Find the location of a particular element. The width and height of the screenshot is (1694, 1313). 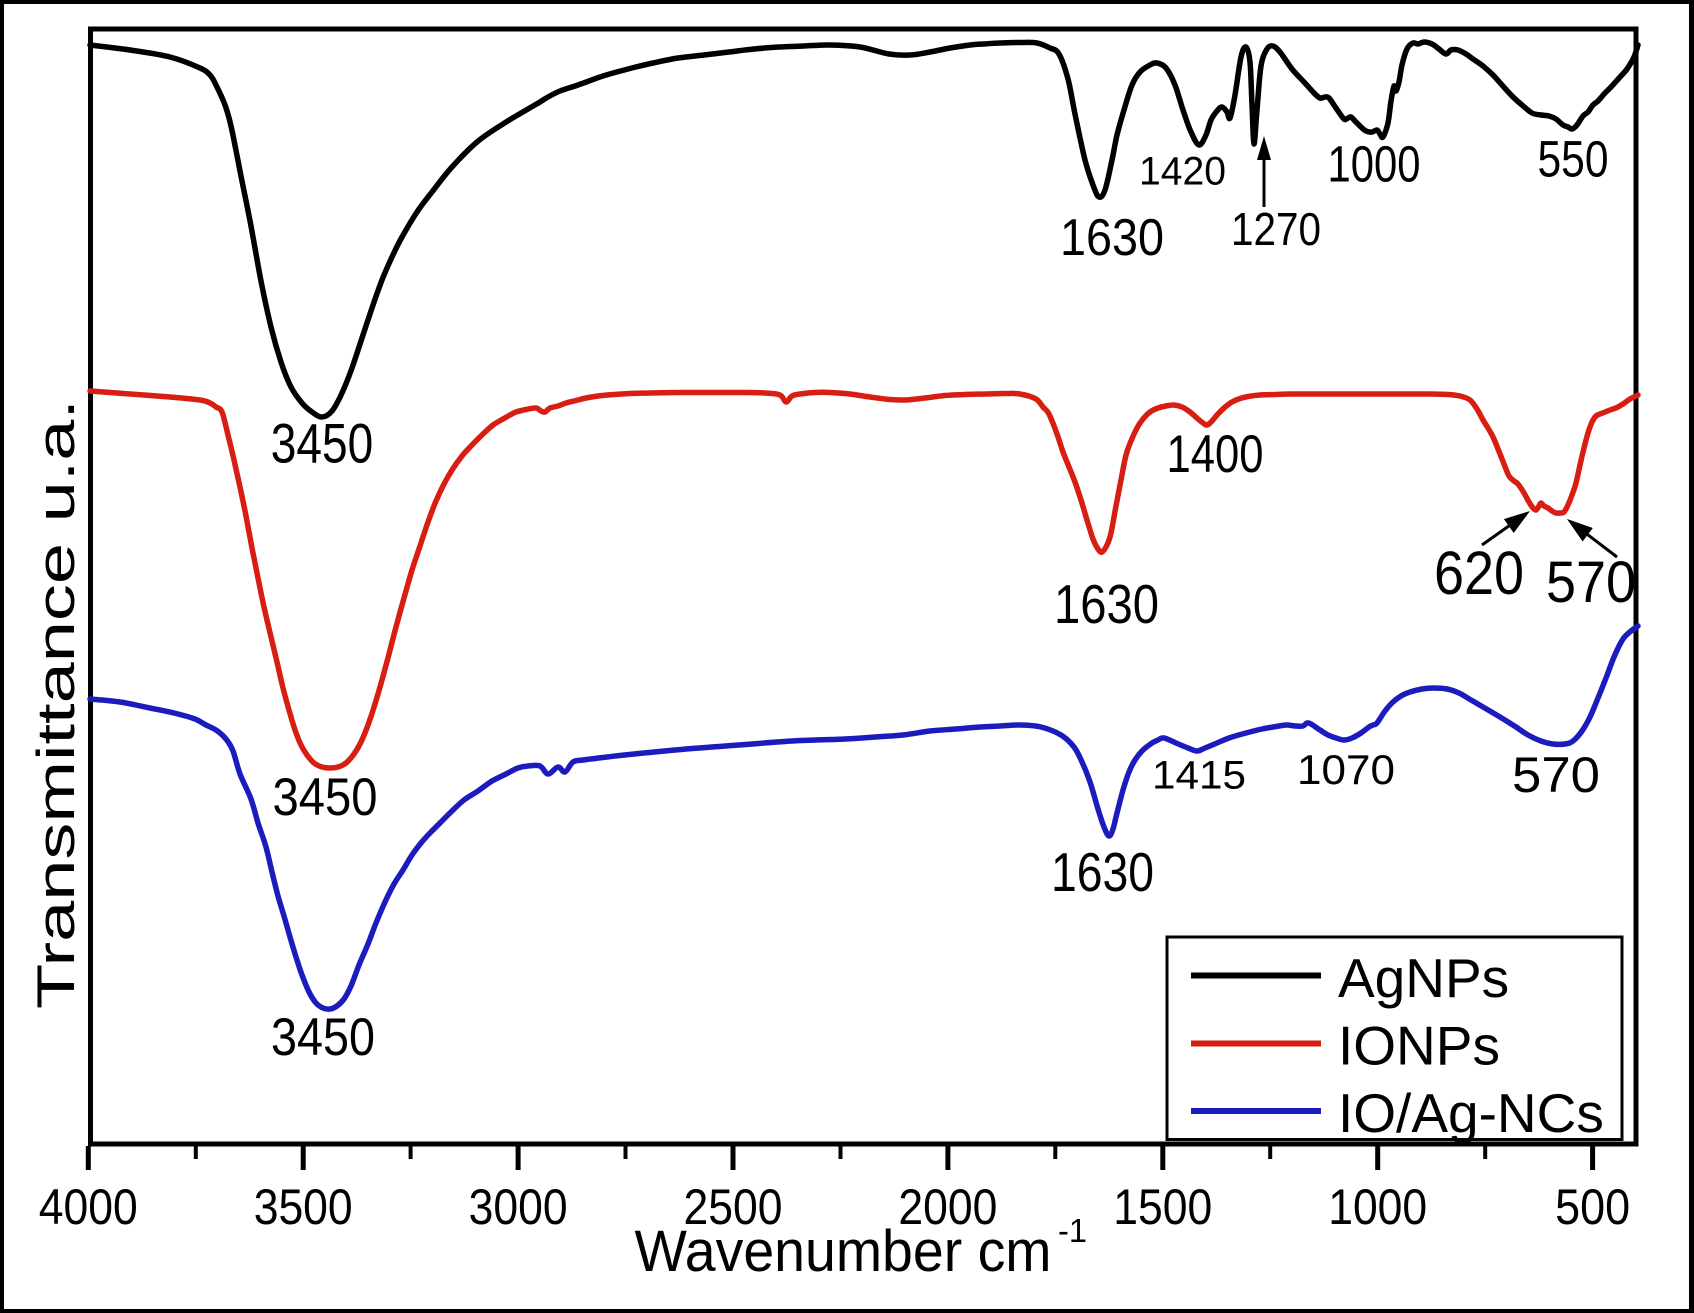

svg-text: 1070 is located at coordinates (1346, 769).